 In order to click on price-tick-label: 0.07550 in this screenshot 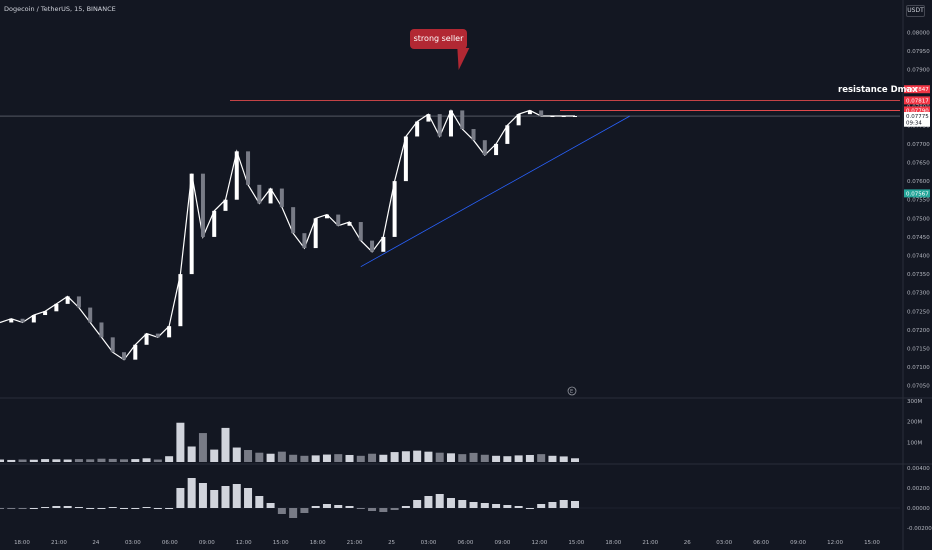, I will do `click(918, 201)`.